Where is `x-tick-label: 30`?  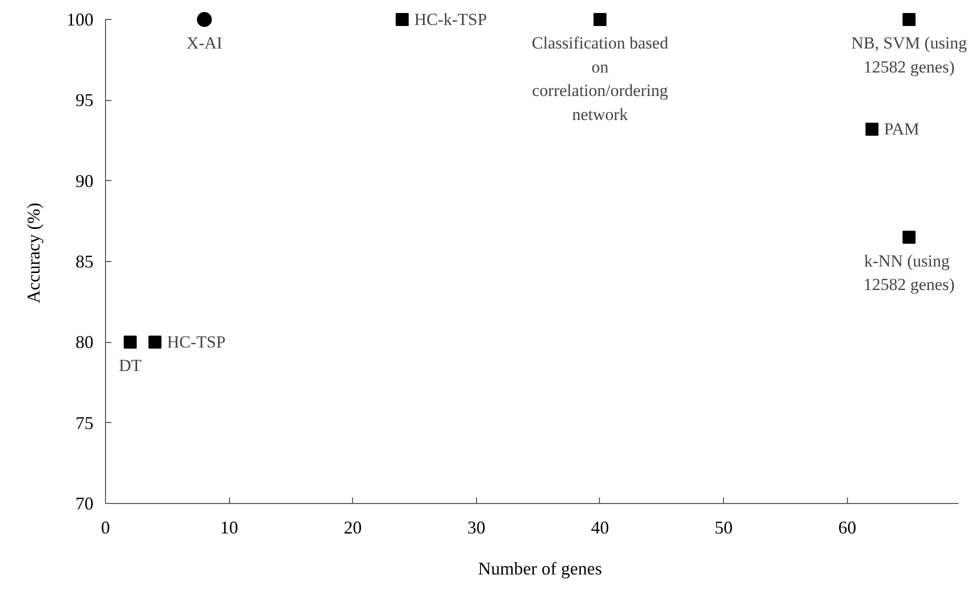 x-tick-label: 30 is located at coordinates (476, 528).